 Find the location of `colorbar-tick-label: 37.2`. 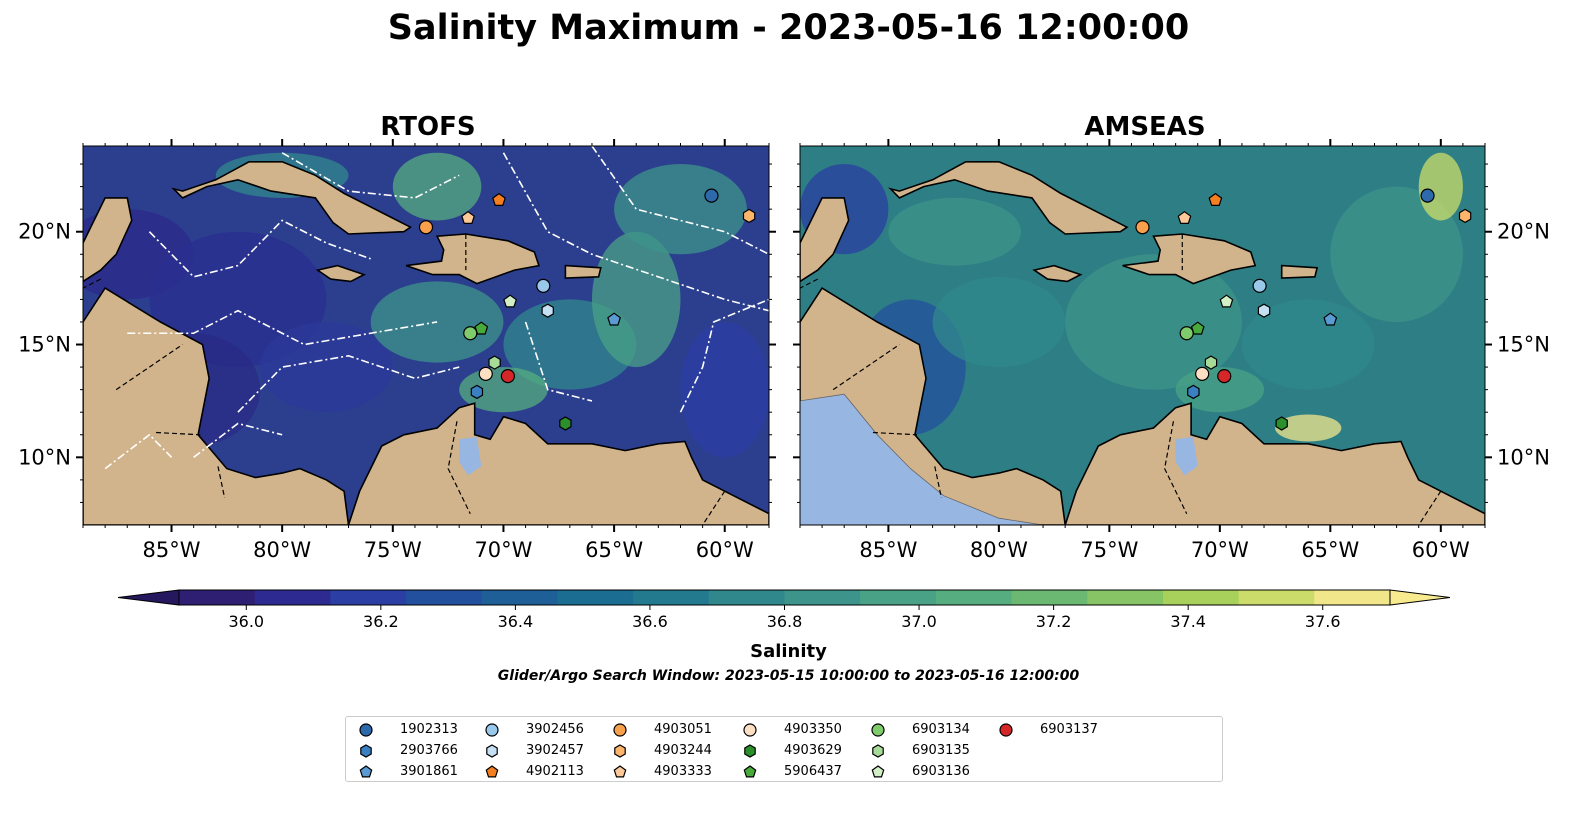

colorbar-tick-label: 37.2 is located at coordinates (1054, 621).